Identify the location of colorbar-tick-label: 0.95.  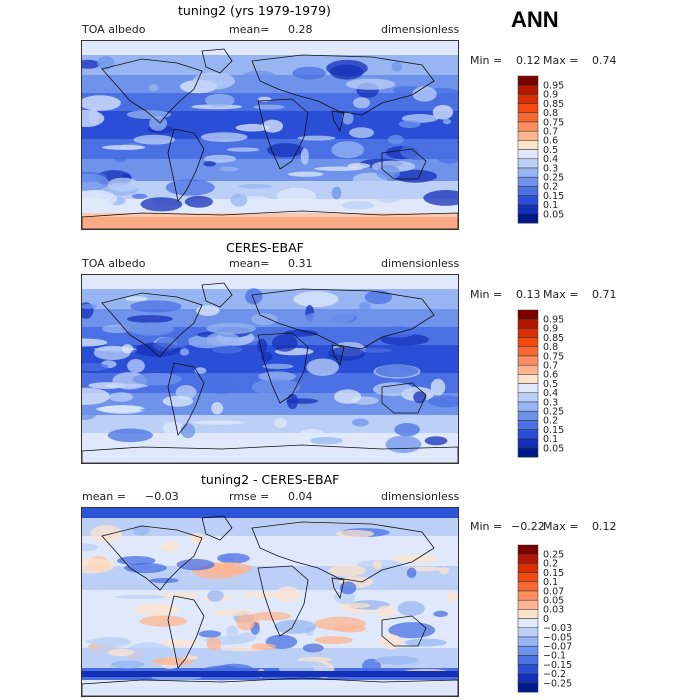
(553, 86).